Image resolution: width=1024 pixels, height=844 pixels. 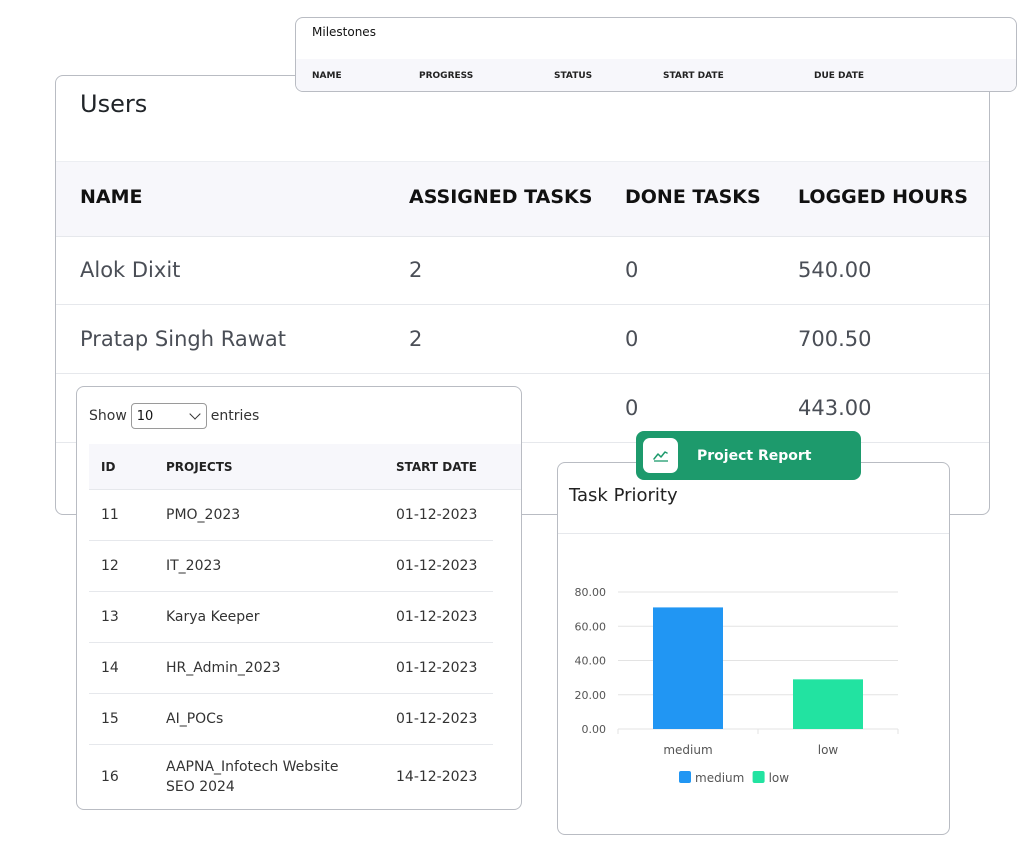 I want to click on table-row: 15 AI_POCs 01-12-2023, so click(x=291, y=719).